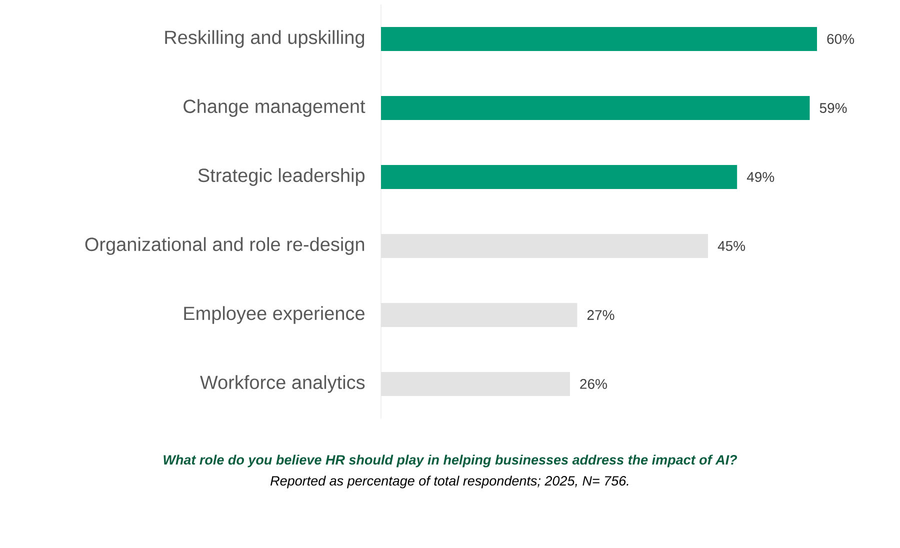 This screenshot has width=900, height=548. What do you see at coordinates (281, 177) in the screenshot?
I see `y-tick-label: Strategic leadership` at bounding box center [281, 177].